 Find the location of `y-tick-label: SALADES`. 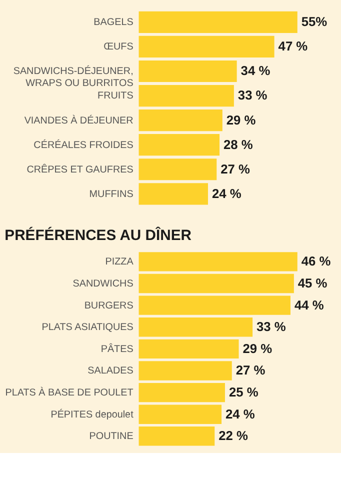

y-tick-label: SALADES is located at coordinates (111, 371).